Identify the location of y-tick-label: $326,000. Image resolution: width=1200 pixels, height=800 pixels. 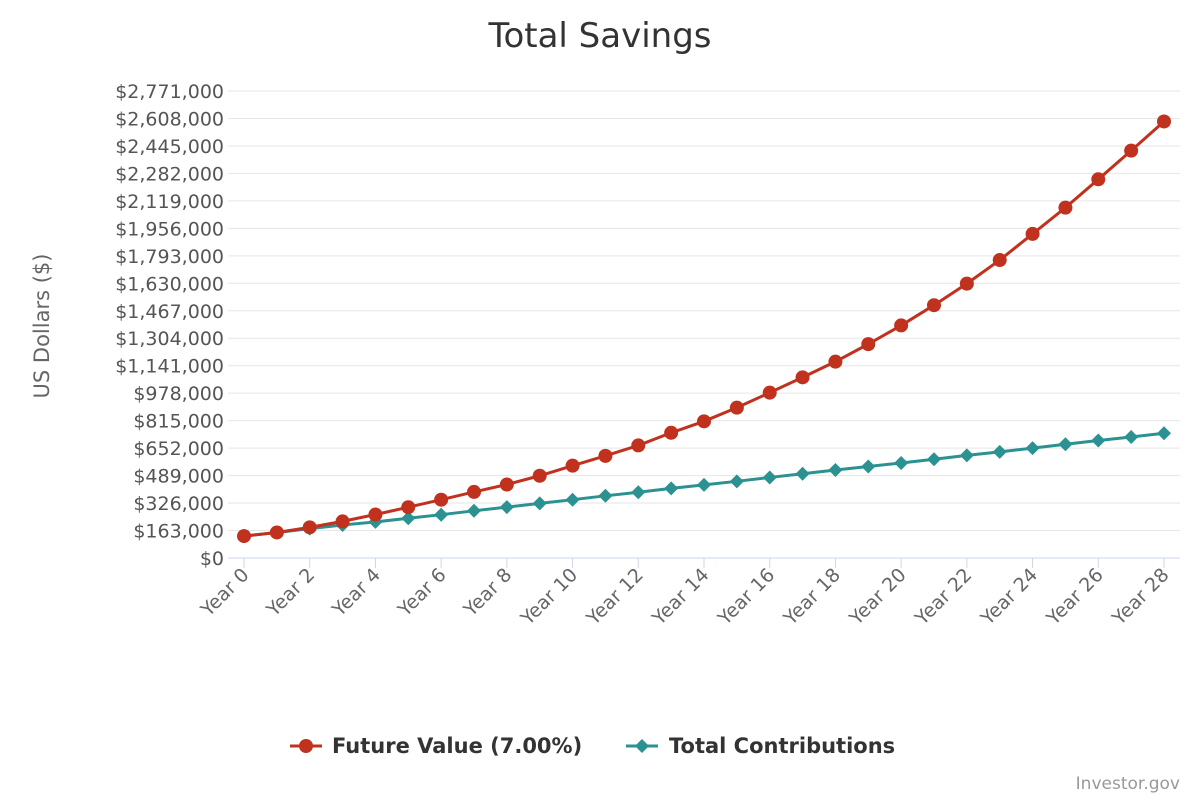
(178, 504).